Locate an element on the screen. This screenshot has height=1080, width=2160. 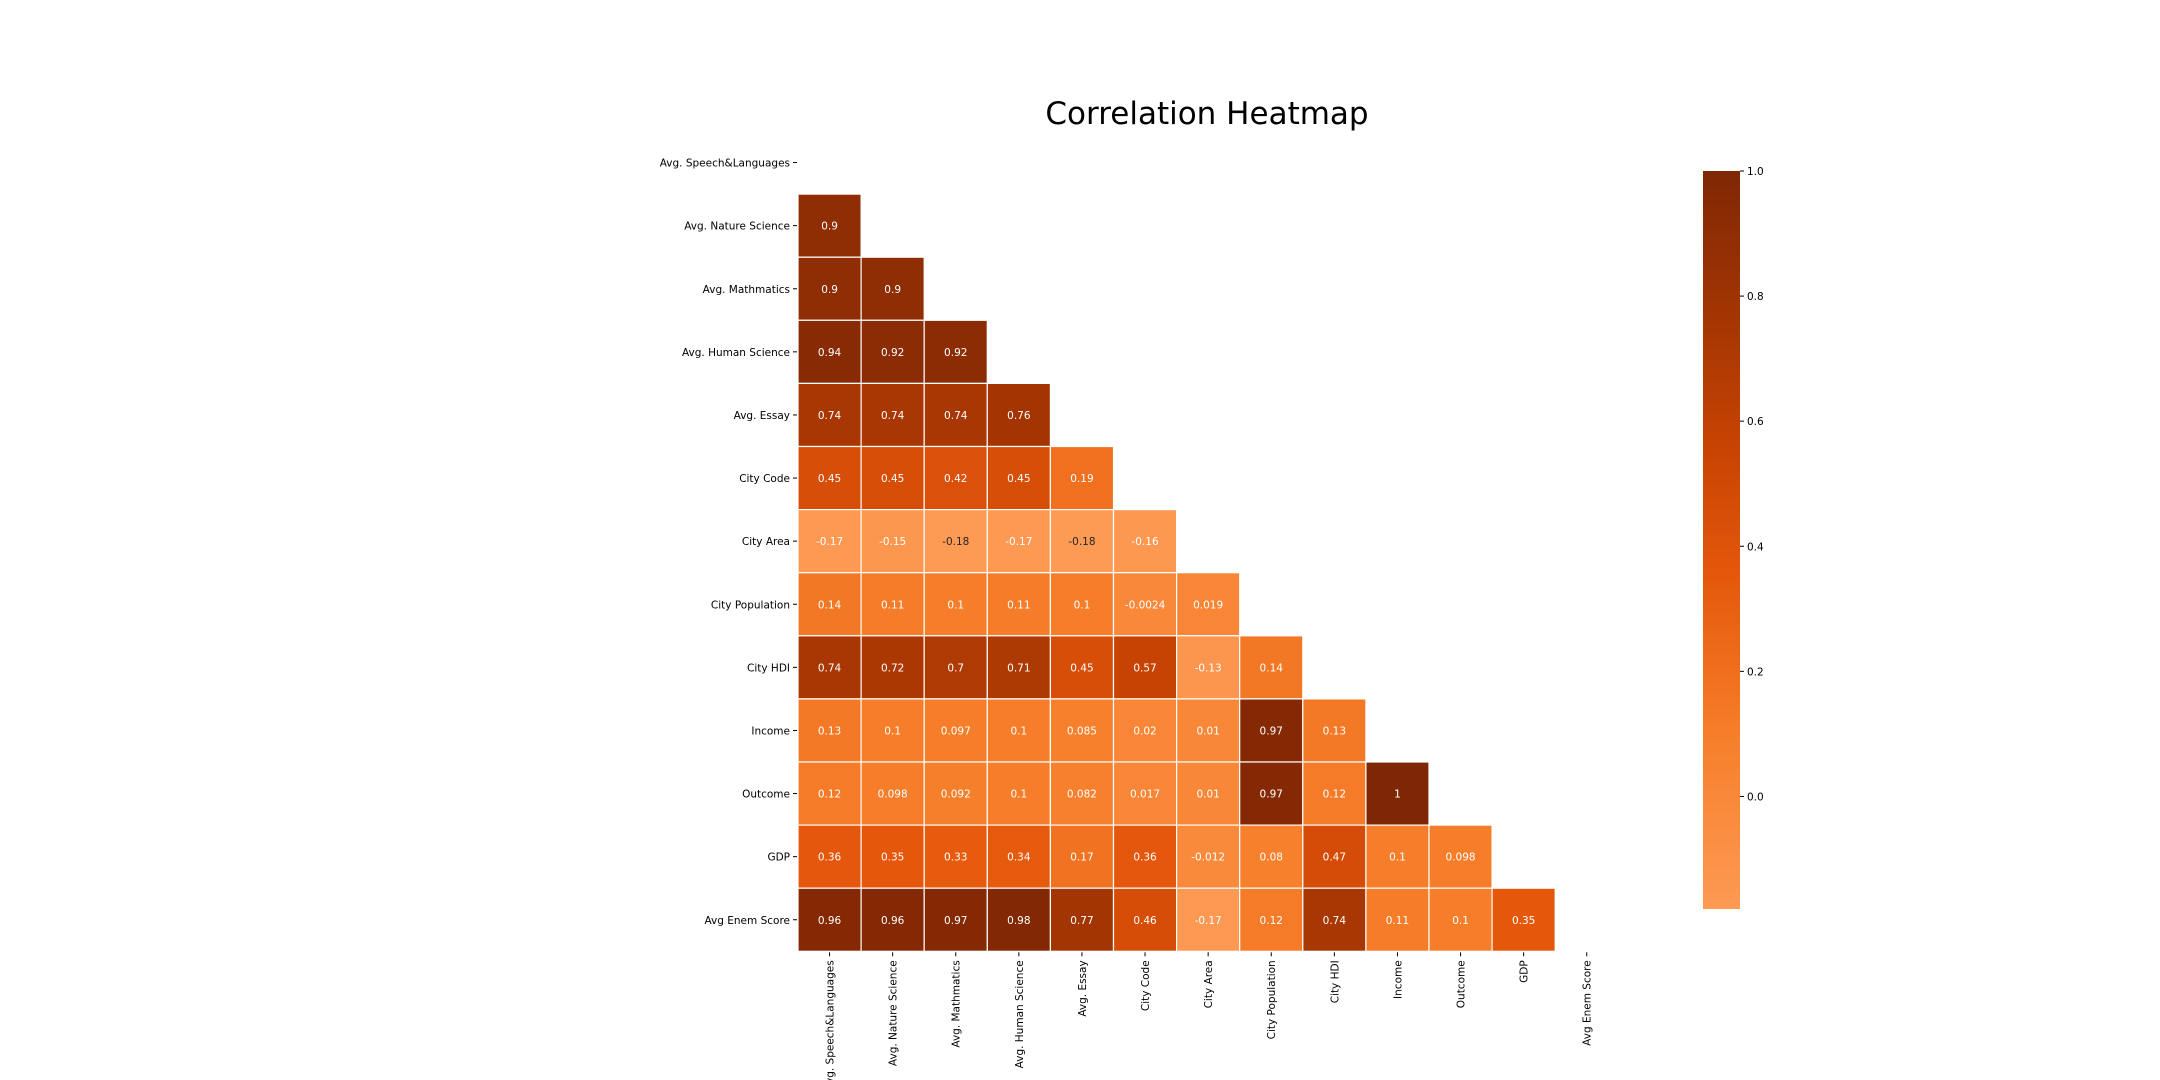
y-tick-label: Avg. Mathmatics is located at coordinates (746, 290).